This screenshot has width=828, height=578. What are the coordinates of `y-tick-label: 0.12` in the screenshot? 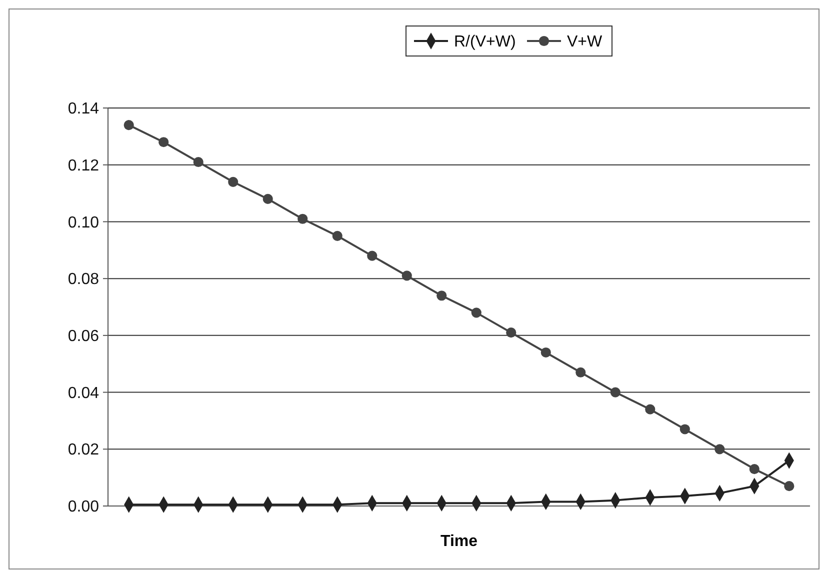 It's located at (84, 165).